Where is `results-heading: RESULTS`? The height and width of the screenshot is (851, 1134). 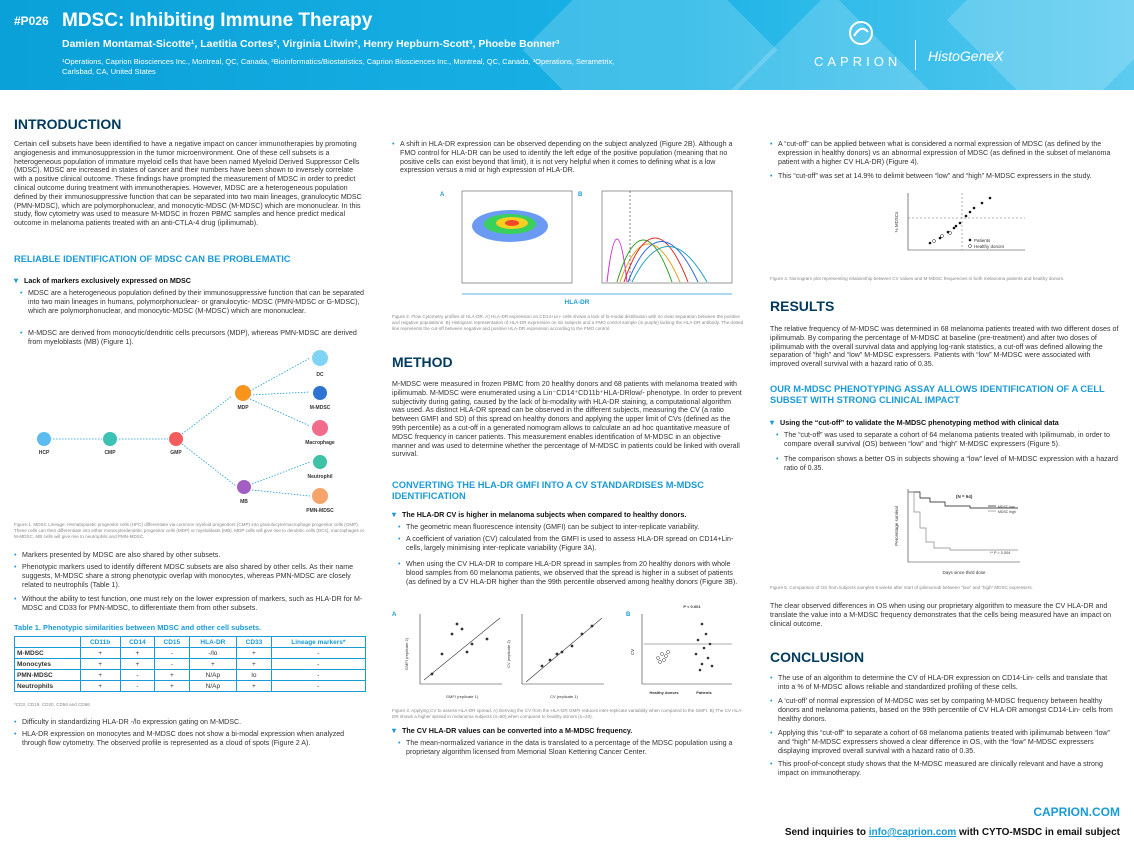 results-heading: RESULTS is located at coordinates (802, 306).